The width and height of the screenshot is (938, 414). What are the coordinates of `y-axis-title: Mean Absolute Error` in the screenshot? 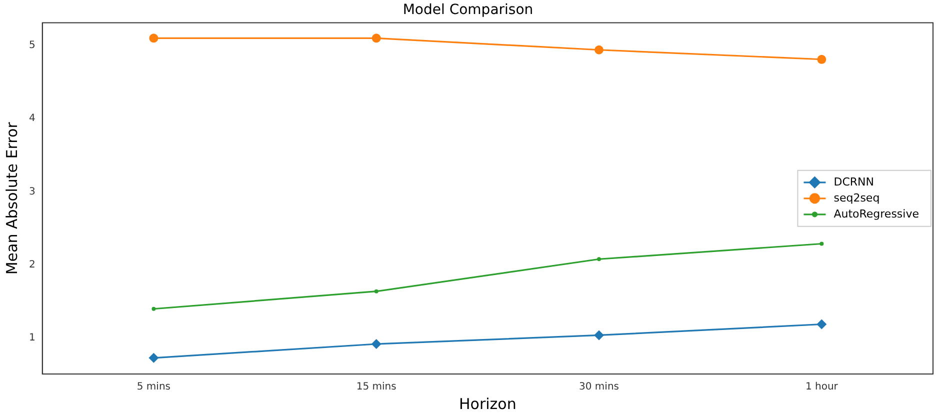 It's located at (11, 198).